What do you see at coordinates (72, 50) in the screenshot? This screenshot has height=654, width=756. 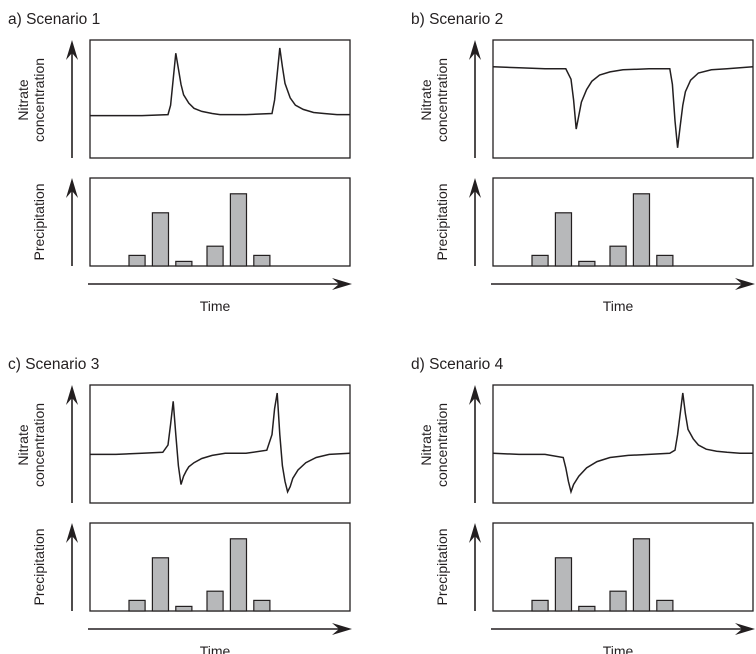 I see `nitrate-y-arrowhead-a` at bounding box center [72, 50].